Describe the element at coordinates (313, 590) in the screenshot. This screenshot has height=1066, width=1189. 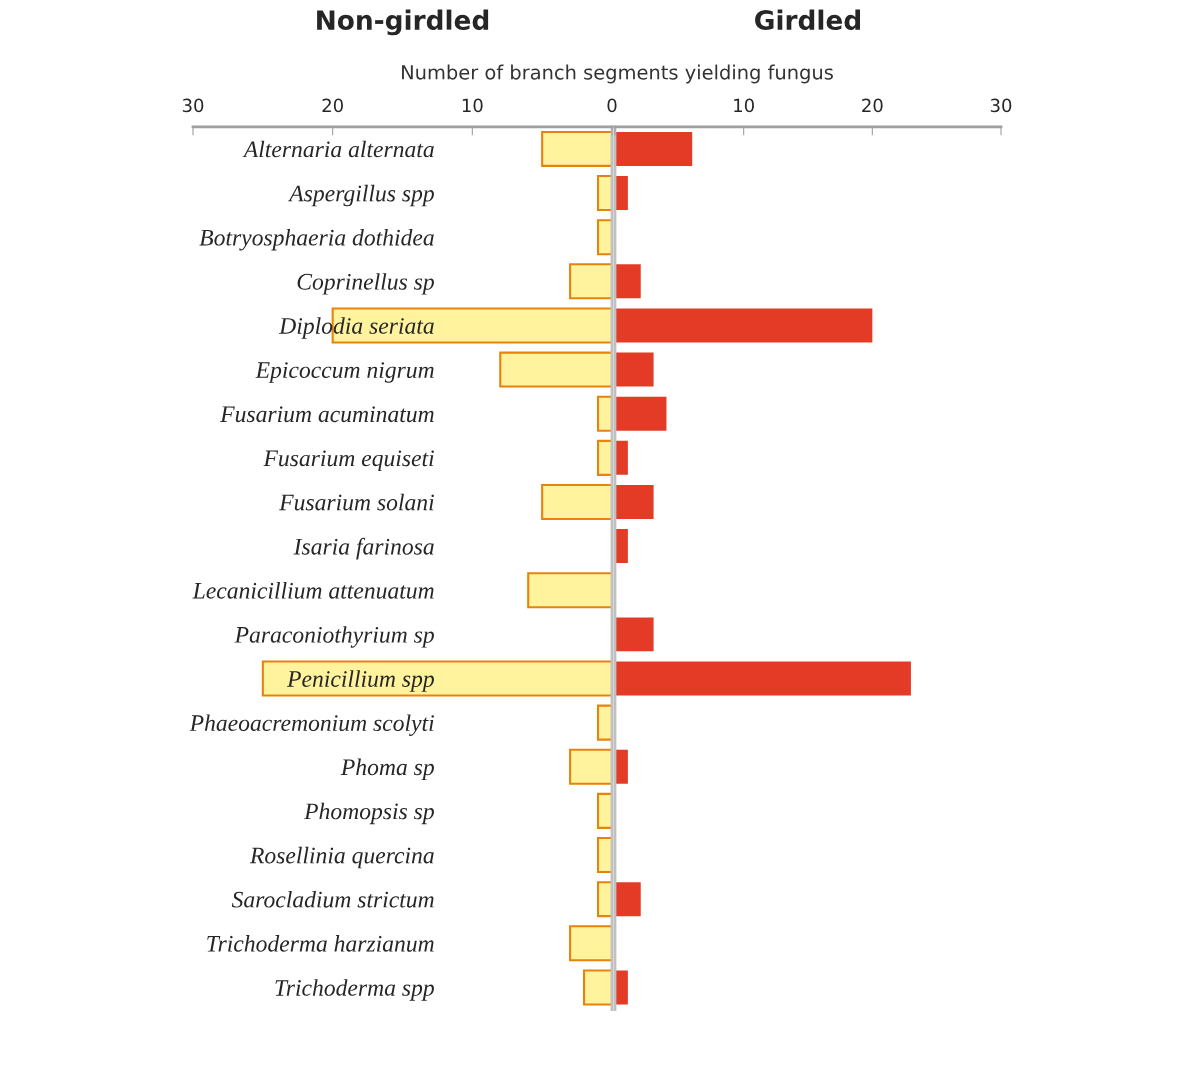
I see `y-tick-label: Lecanicillium attenuatum` at that location.